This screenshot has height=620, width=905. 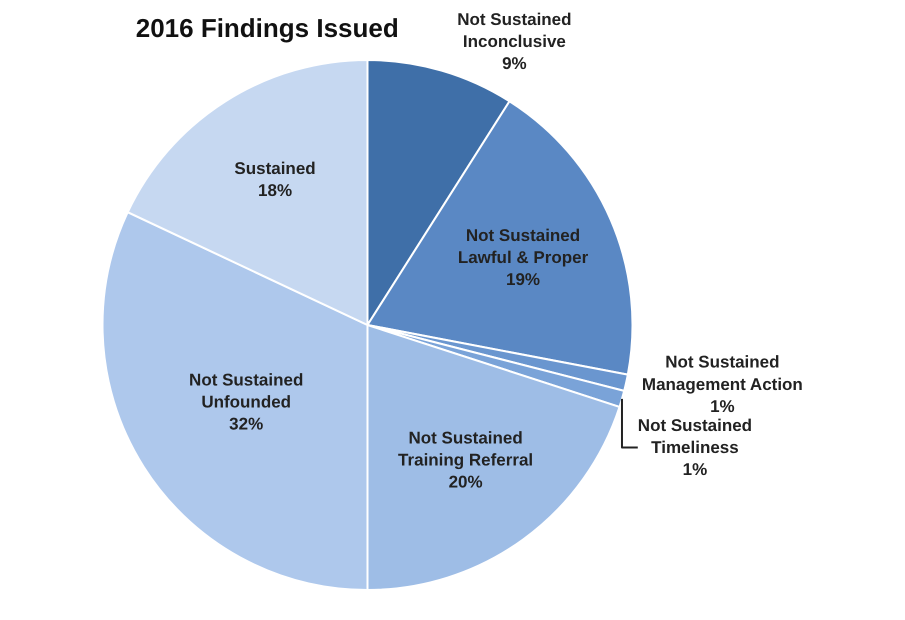 What do you see at coordinates (722, 373) in the screenshot?
I see `slice-label: Not Sustained Management Action` at bounding box center [722, 373].